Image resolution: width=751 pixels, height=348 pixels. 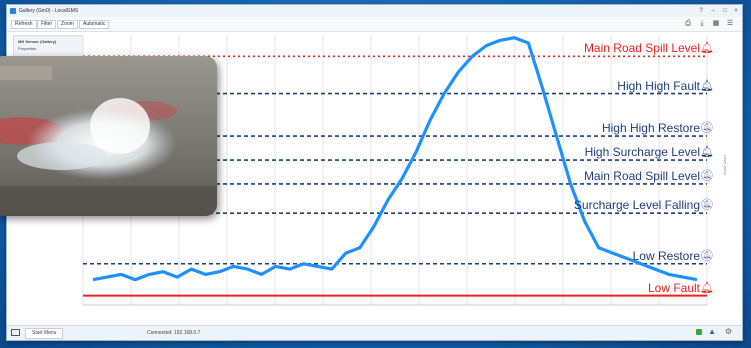 I want to click on status-ok-icon, so click(x=699, y=332).